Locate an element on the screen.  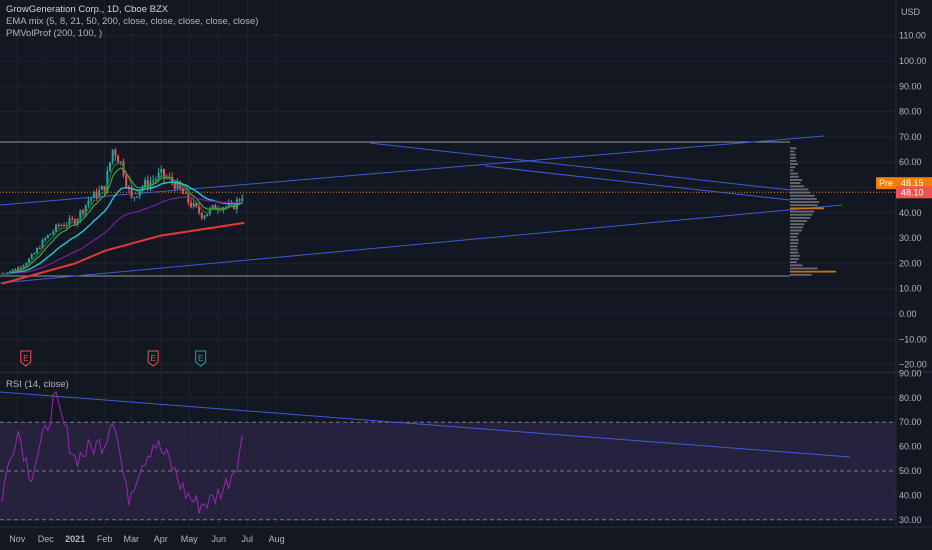
currency-label: USD is located at coordinates (911, 12).